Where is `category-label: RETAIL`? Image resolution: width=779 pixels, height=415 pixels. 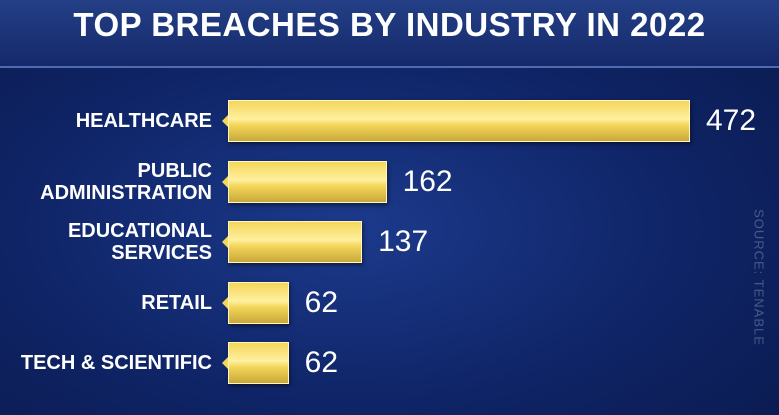
category-label: RETAIL is located at coordinates (176, 302).